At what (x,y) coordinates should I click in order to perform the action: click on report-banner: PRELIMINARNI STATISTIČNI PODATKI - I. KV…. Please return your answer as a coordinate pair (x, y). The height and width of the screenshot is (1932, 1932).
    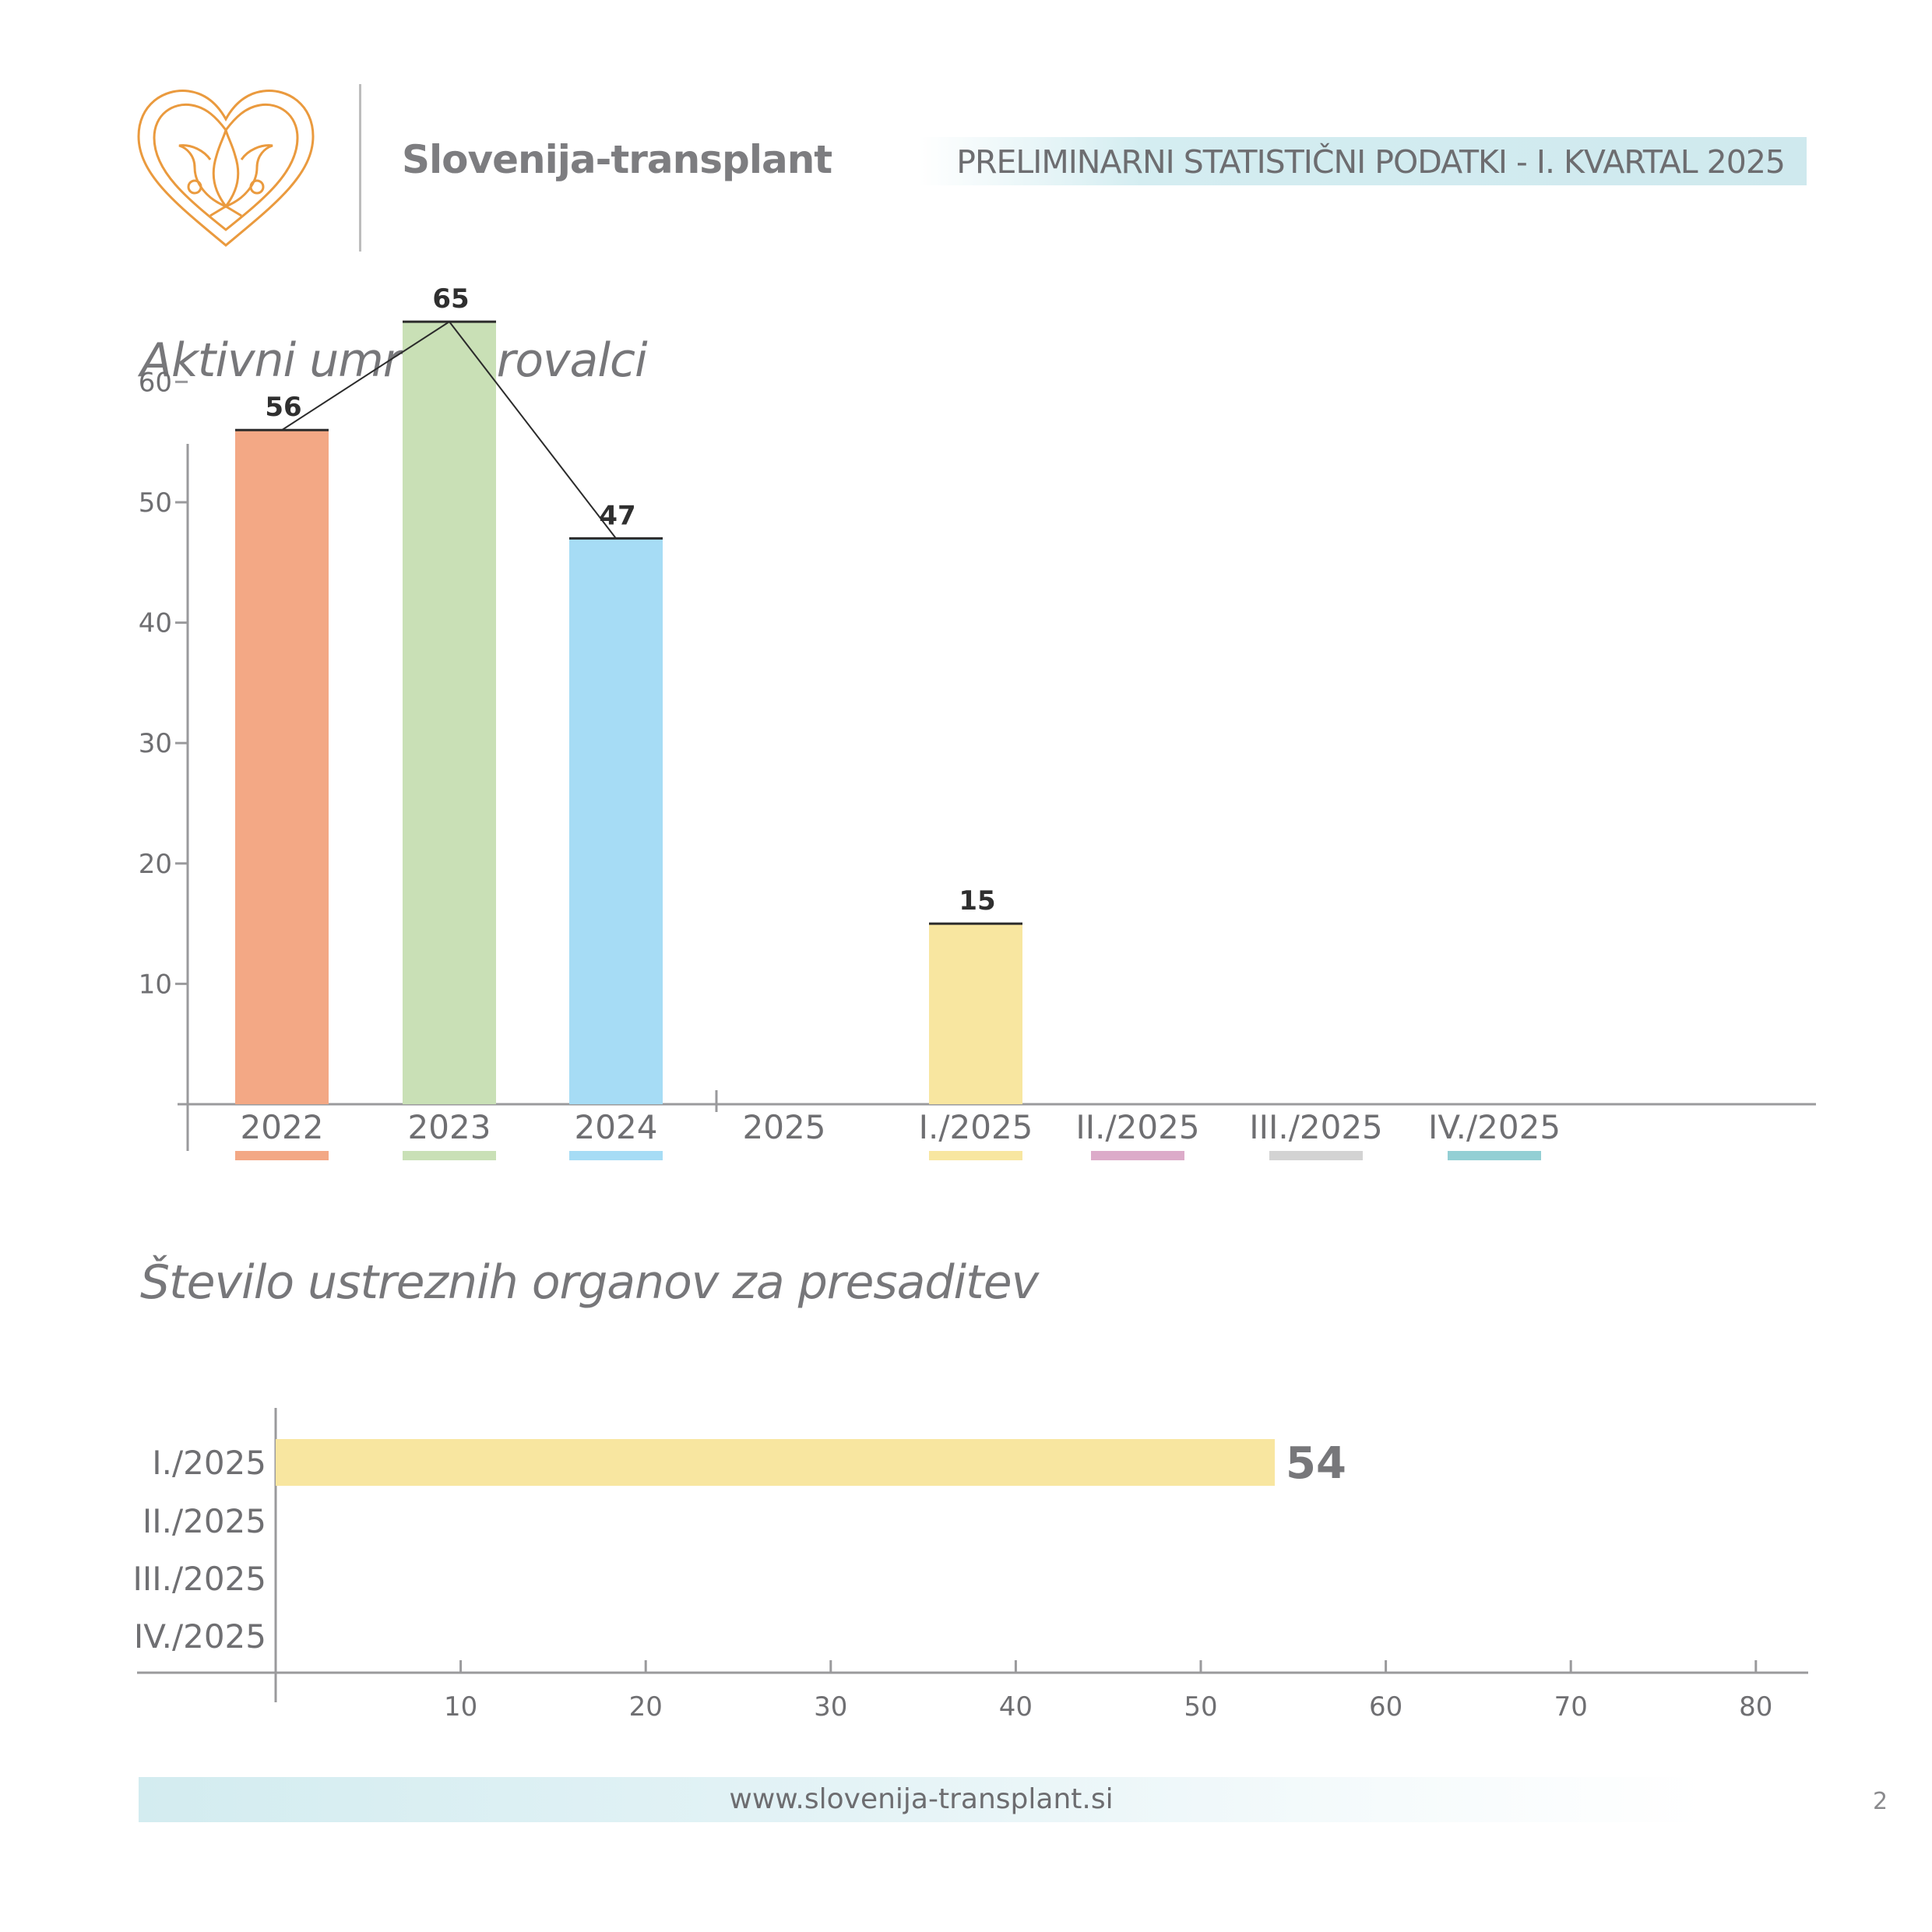
    Looking at the image, I should click on (1363, 161).